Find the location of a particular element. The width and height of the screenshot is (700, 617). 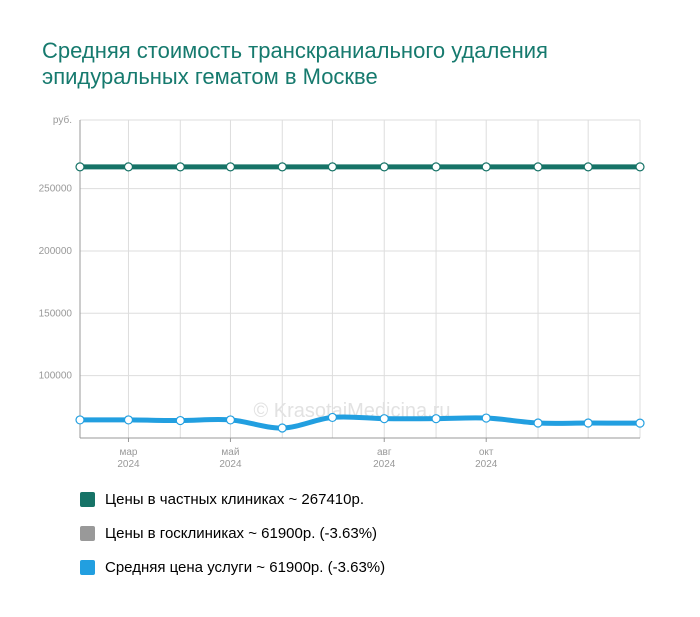

y-tick-label: 100000 is located at coordinates (56, 376).